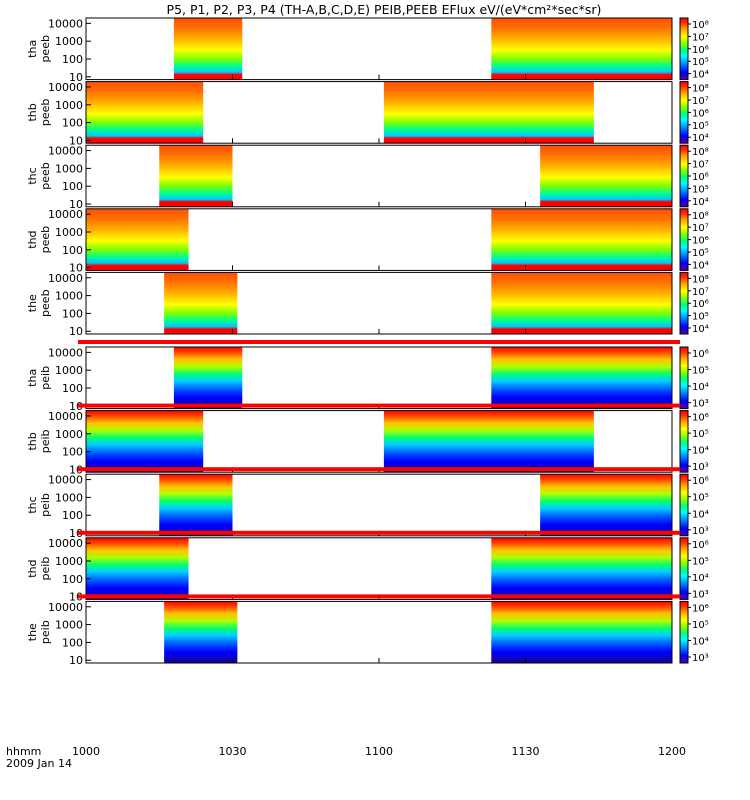  What do you see at coordinates (23, 751) in the screenshot?
I see `x-axis-units-label: hhmm` at bounding box center [23, 751].